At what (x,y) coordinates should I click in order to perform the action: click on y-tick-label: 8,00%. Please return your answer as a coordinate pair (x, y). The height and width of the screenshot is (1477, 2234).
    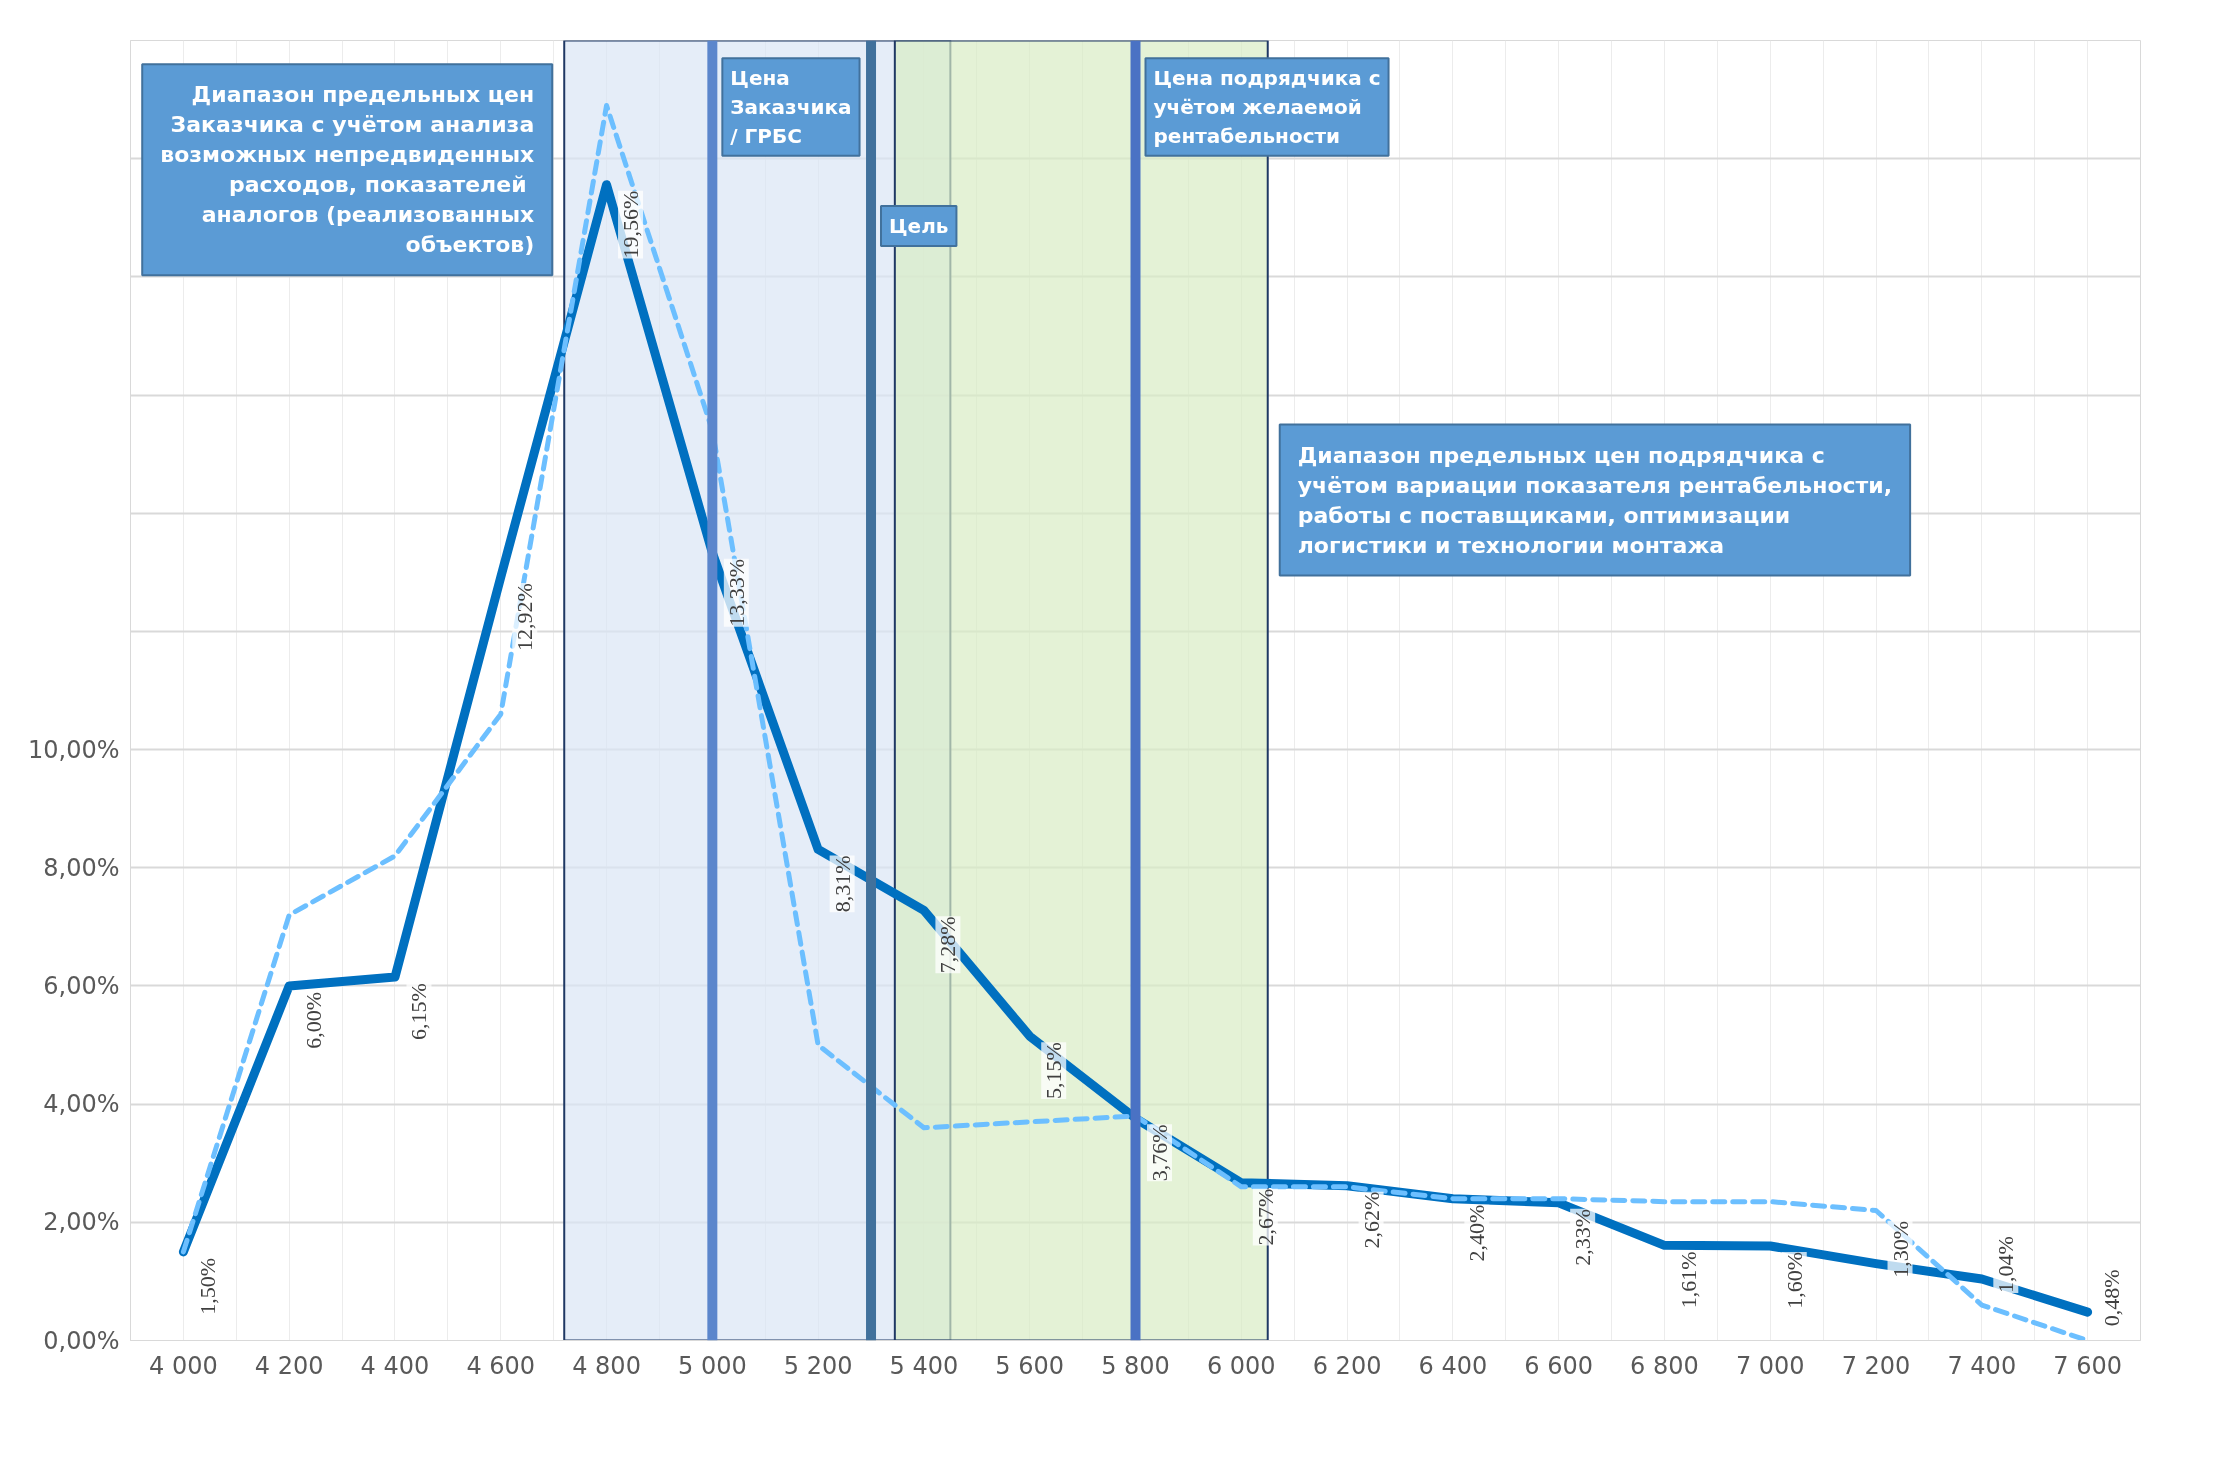
    Looking at the image, I should click on (81, 867).